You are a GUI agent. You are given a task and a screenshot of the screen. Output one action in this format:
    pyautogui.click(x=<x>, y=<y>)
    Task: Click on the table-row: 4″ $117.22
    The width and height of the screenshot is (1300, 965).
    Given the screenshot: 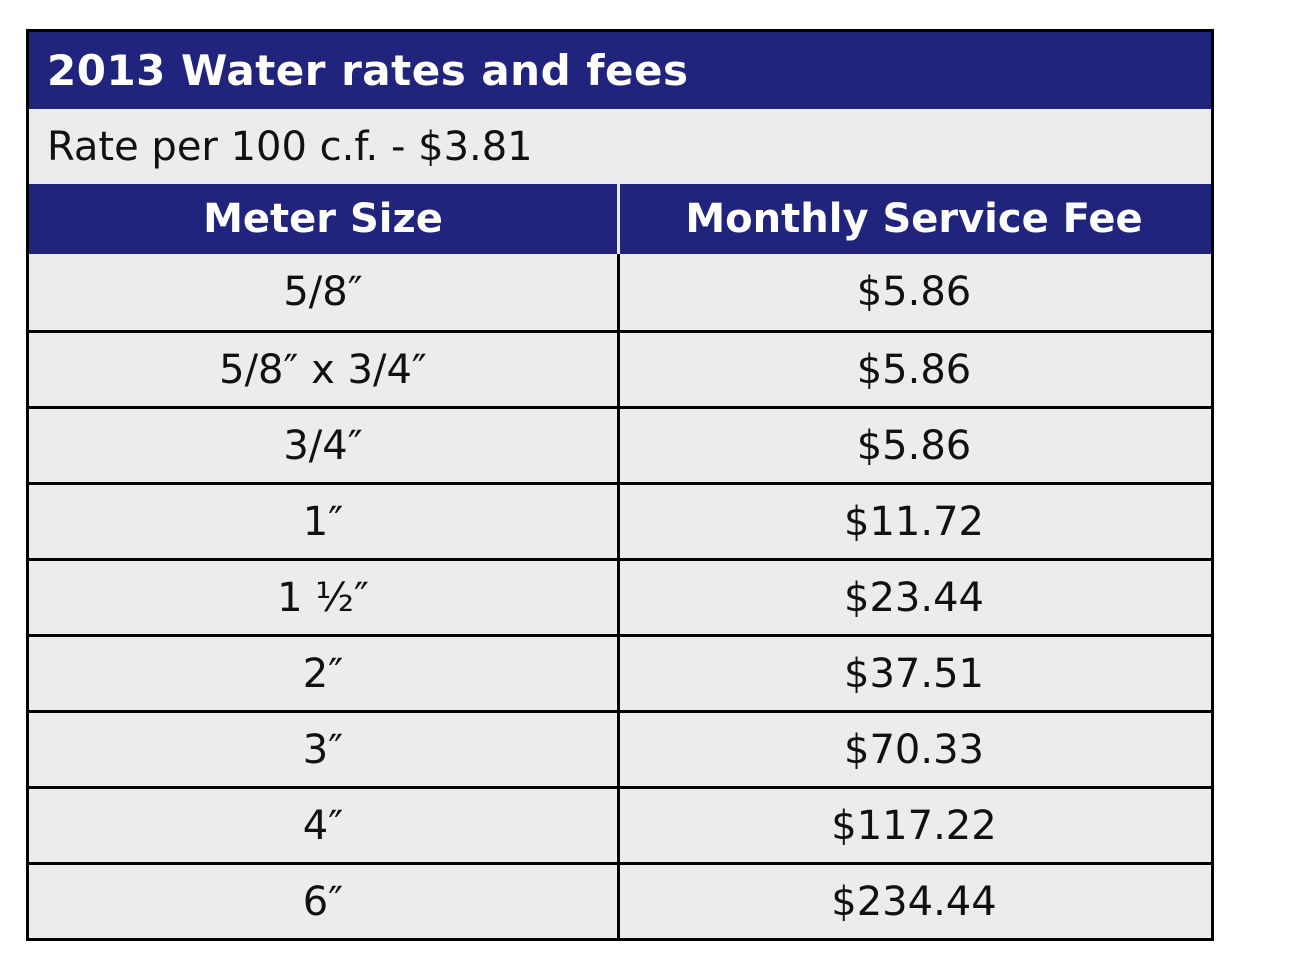 What is the action you would take?
    pyautogui.click(x=620, y=824)
    